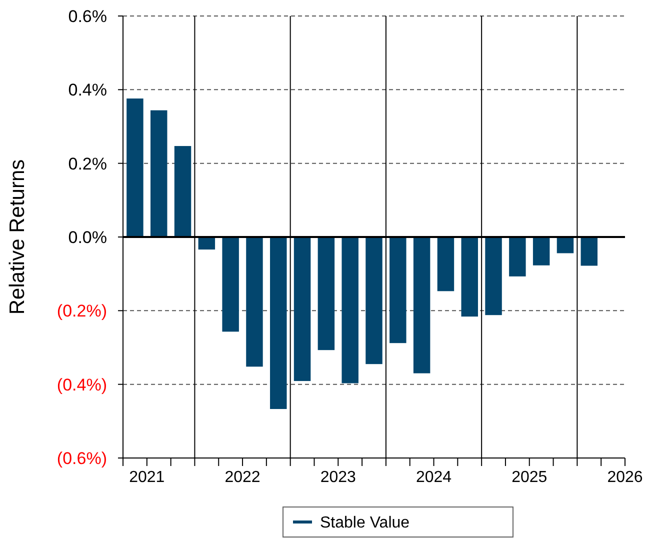  What do you see at coordinates (242, 477) in the screenshot?
I see `x-tick-label: 2022` at bounding box center [242, 477].